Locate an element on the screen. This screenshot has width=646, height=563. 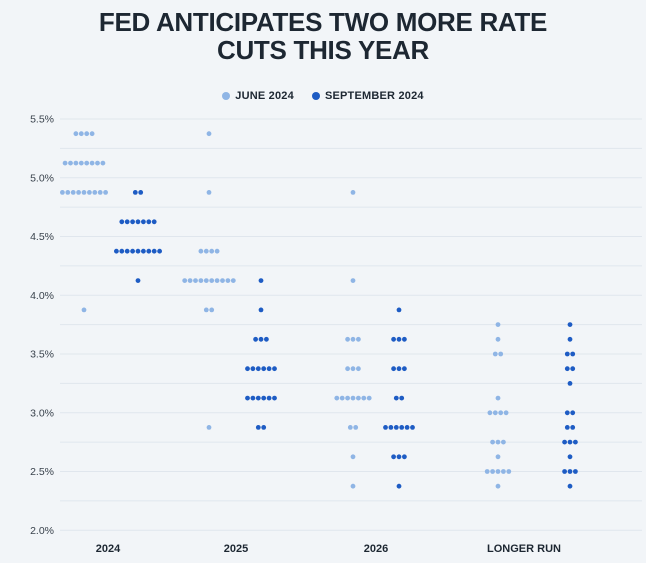
legend-label-june-2024: JUNE 2024 is located at coordinates (264, 96).